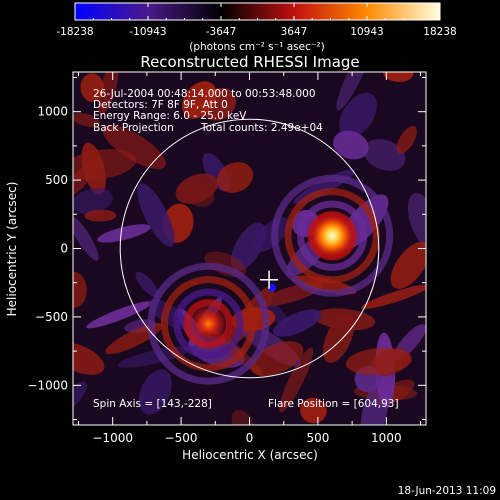  Describe the element at coordinates (261, 128) in the screenshot. I see `info-total-counts: Total counts: 2.49e+04` at that location.